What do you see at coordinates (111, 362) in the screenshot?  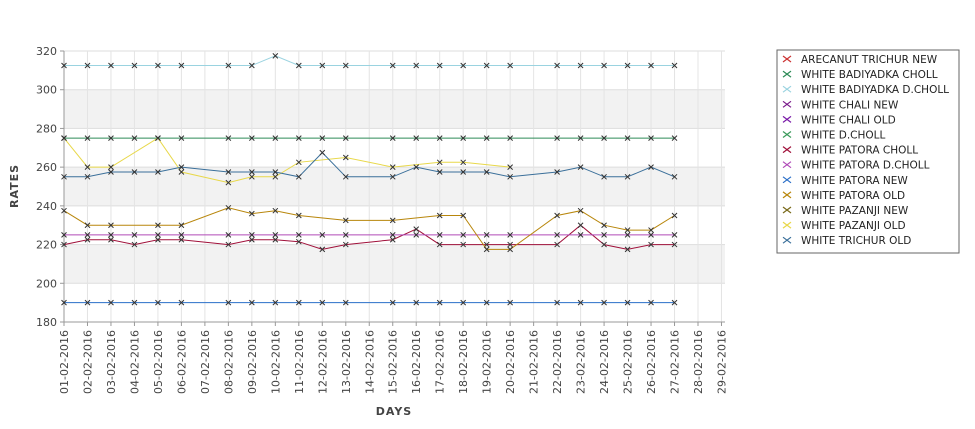 I see `x-tick-label: 03-02-2016` at bounding box center [111, 362].